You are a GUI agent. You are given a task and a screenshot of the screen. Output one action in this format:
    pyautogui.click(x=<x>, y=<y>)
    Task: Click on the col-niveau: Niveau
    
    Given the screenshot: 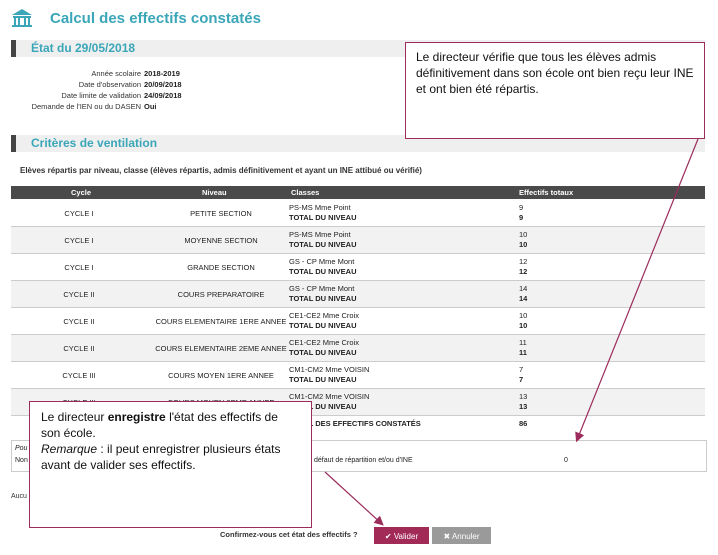 What is the action you would take?
    pyautogui.click(x=214, y=192)
    